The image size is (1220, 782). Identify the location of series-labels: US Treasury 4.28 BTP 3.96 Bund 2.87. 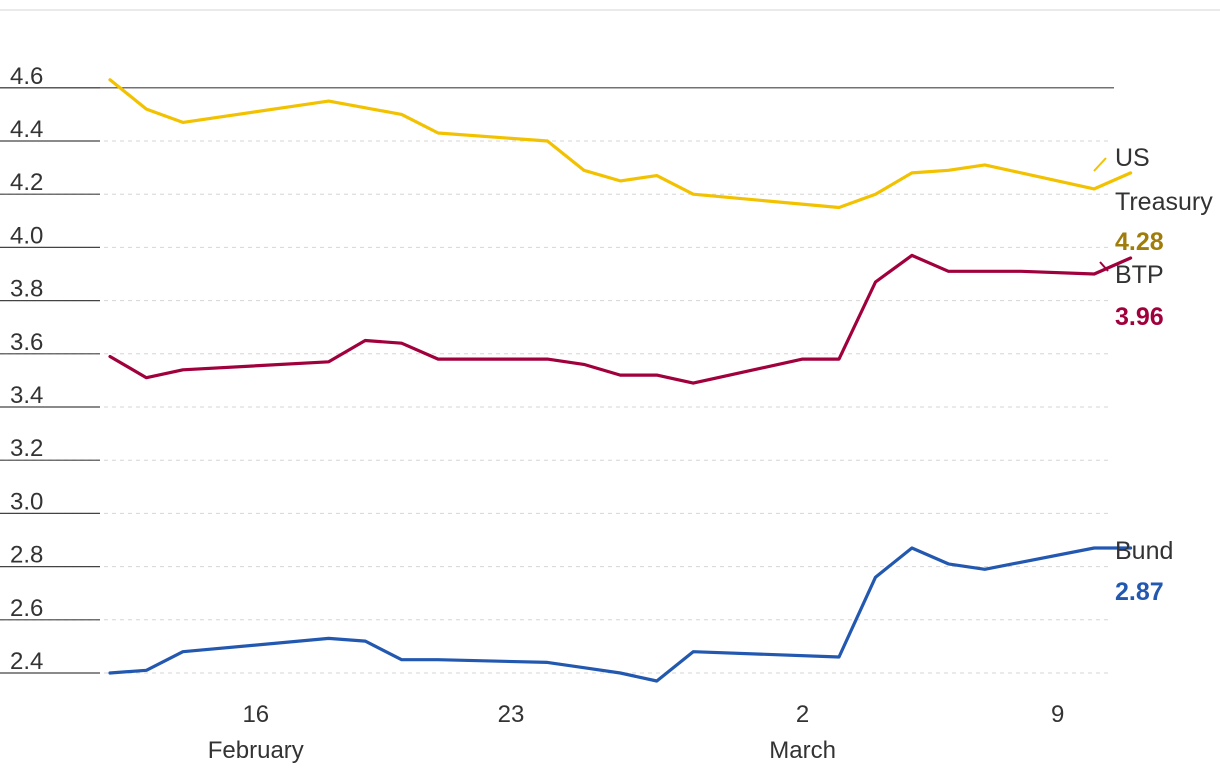
(1153, 375).